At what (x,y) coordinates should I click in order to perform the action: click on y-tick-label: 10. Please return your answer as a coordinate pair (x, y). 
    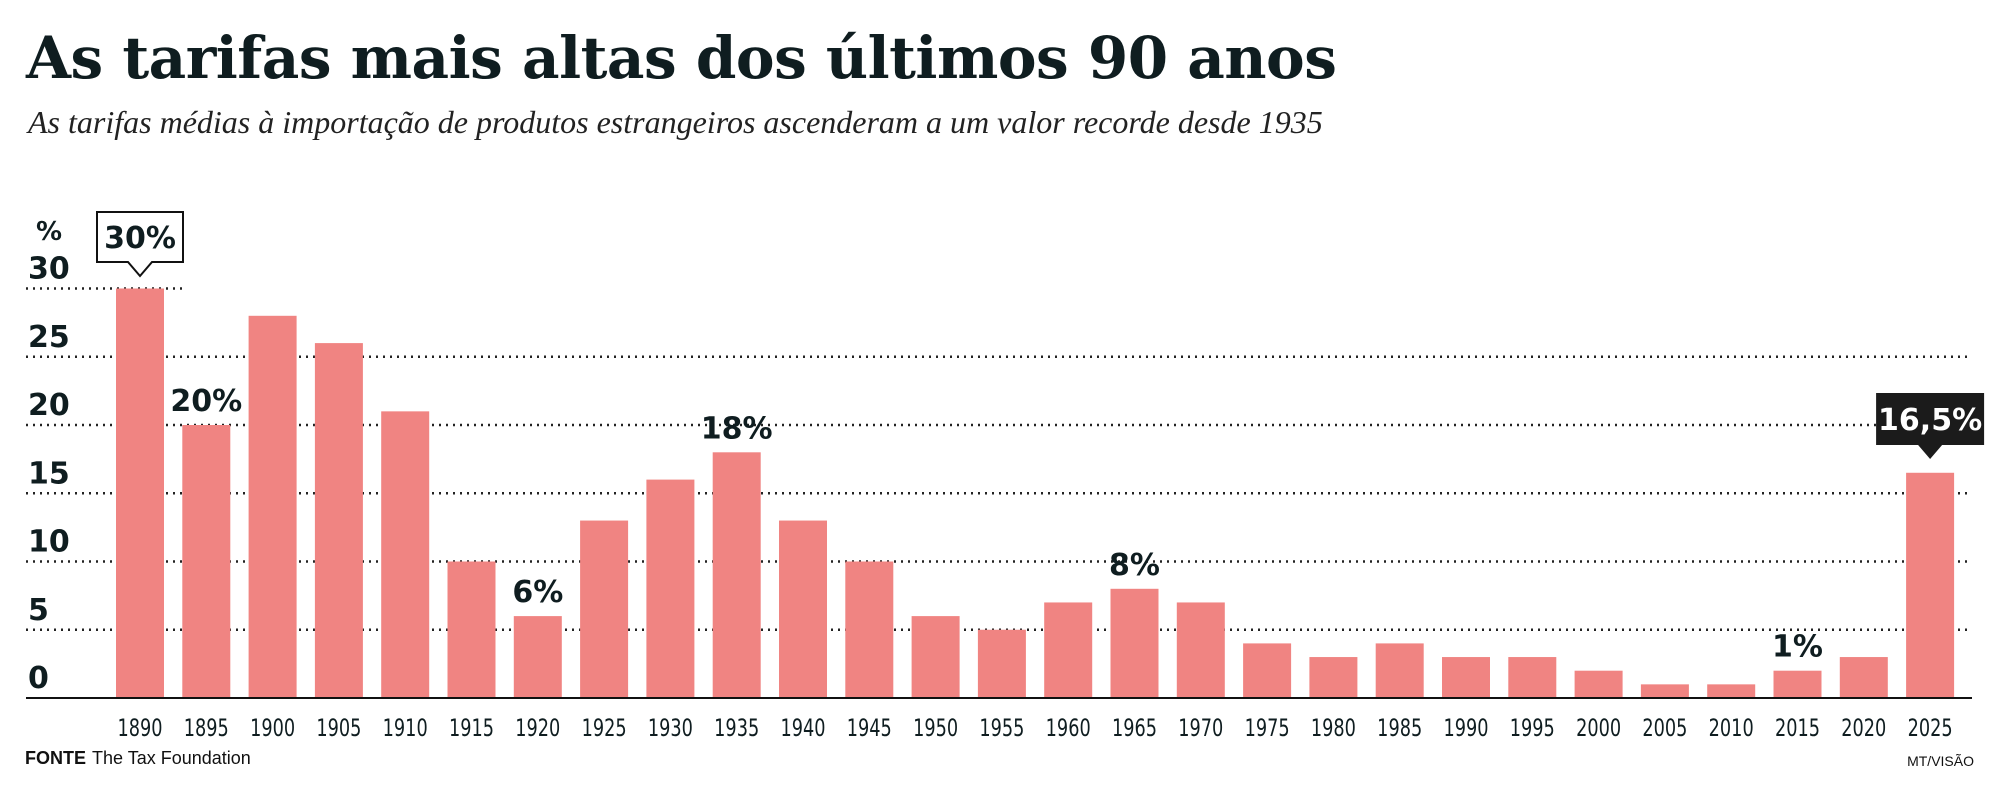
    Looking at the image, I should click on (49, 542).